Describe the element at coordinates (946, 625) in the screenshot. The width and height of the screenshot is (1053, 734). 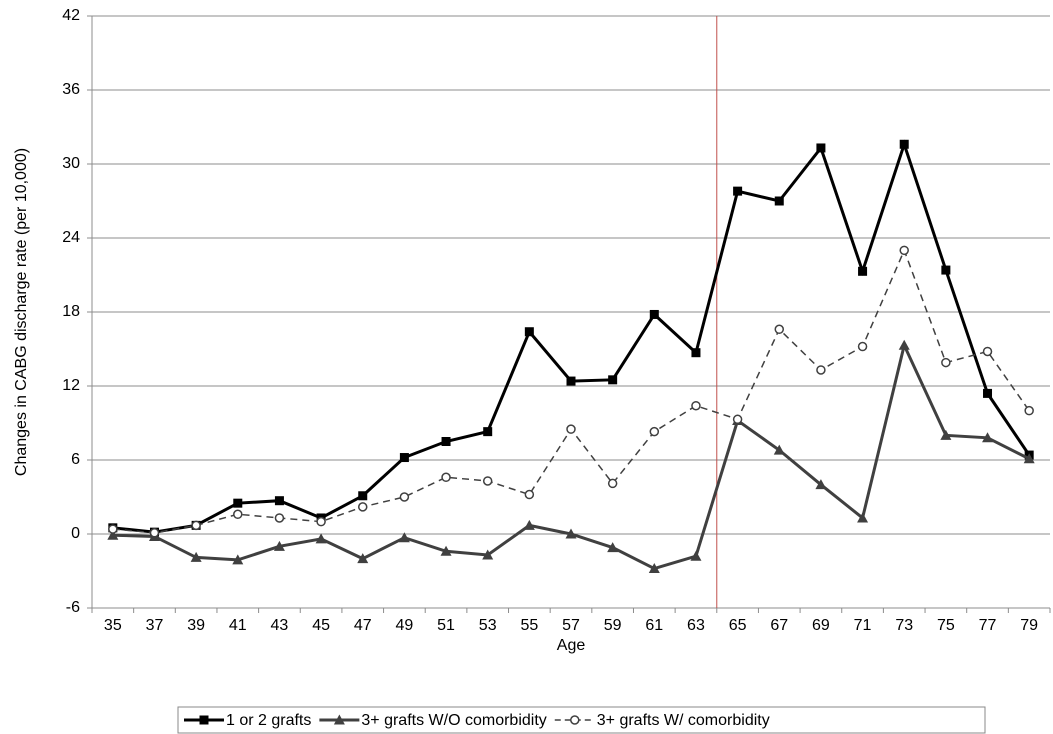
I see `x-tick-label: 75` at that location.